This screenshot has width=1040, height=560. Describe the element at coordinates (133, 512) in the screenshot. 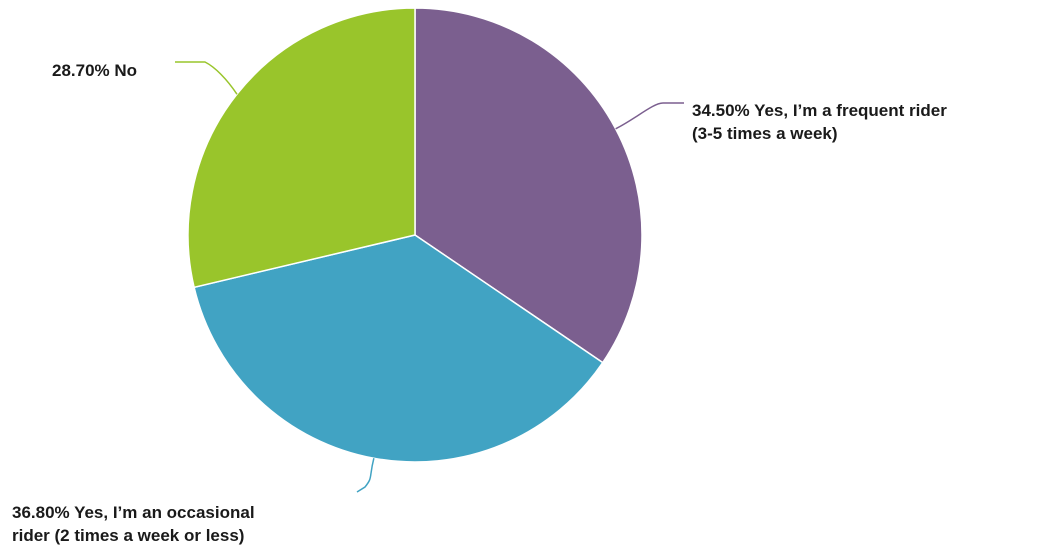

I see `slice-label-line: 36.80% Yes, I’m an occasional` at that location.